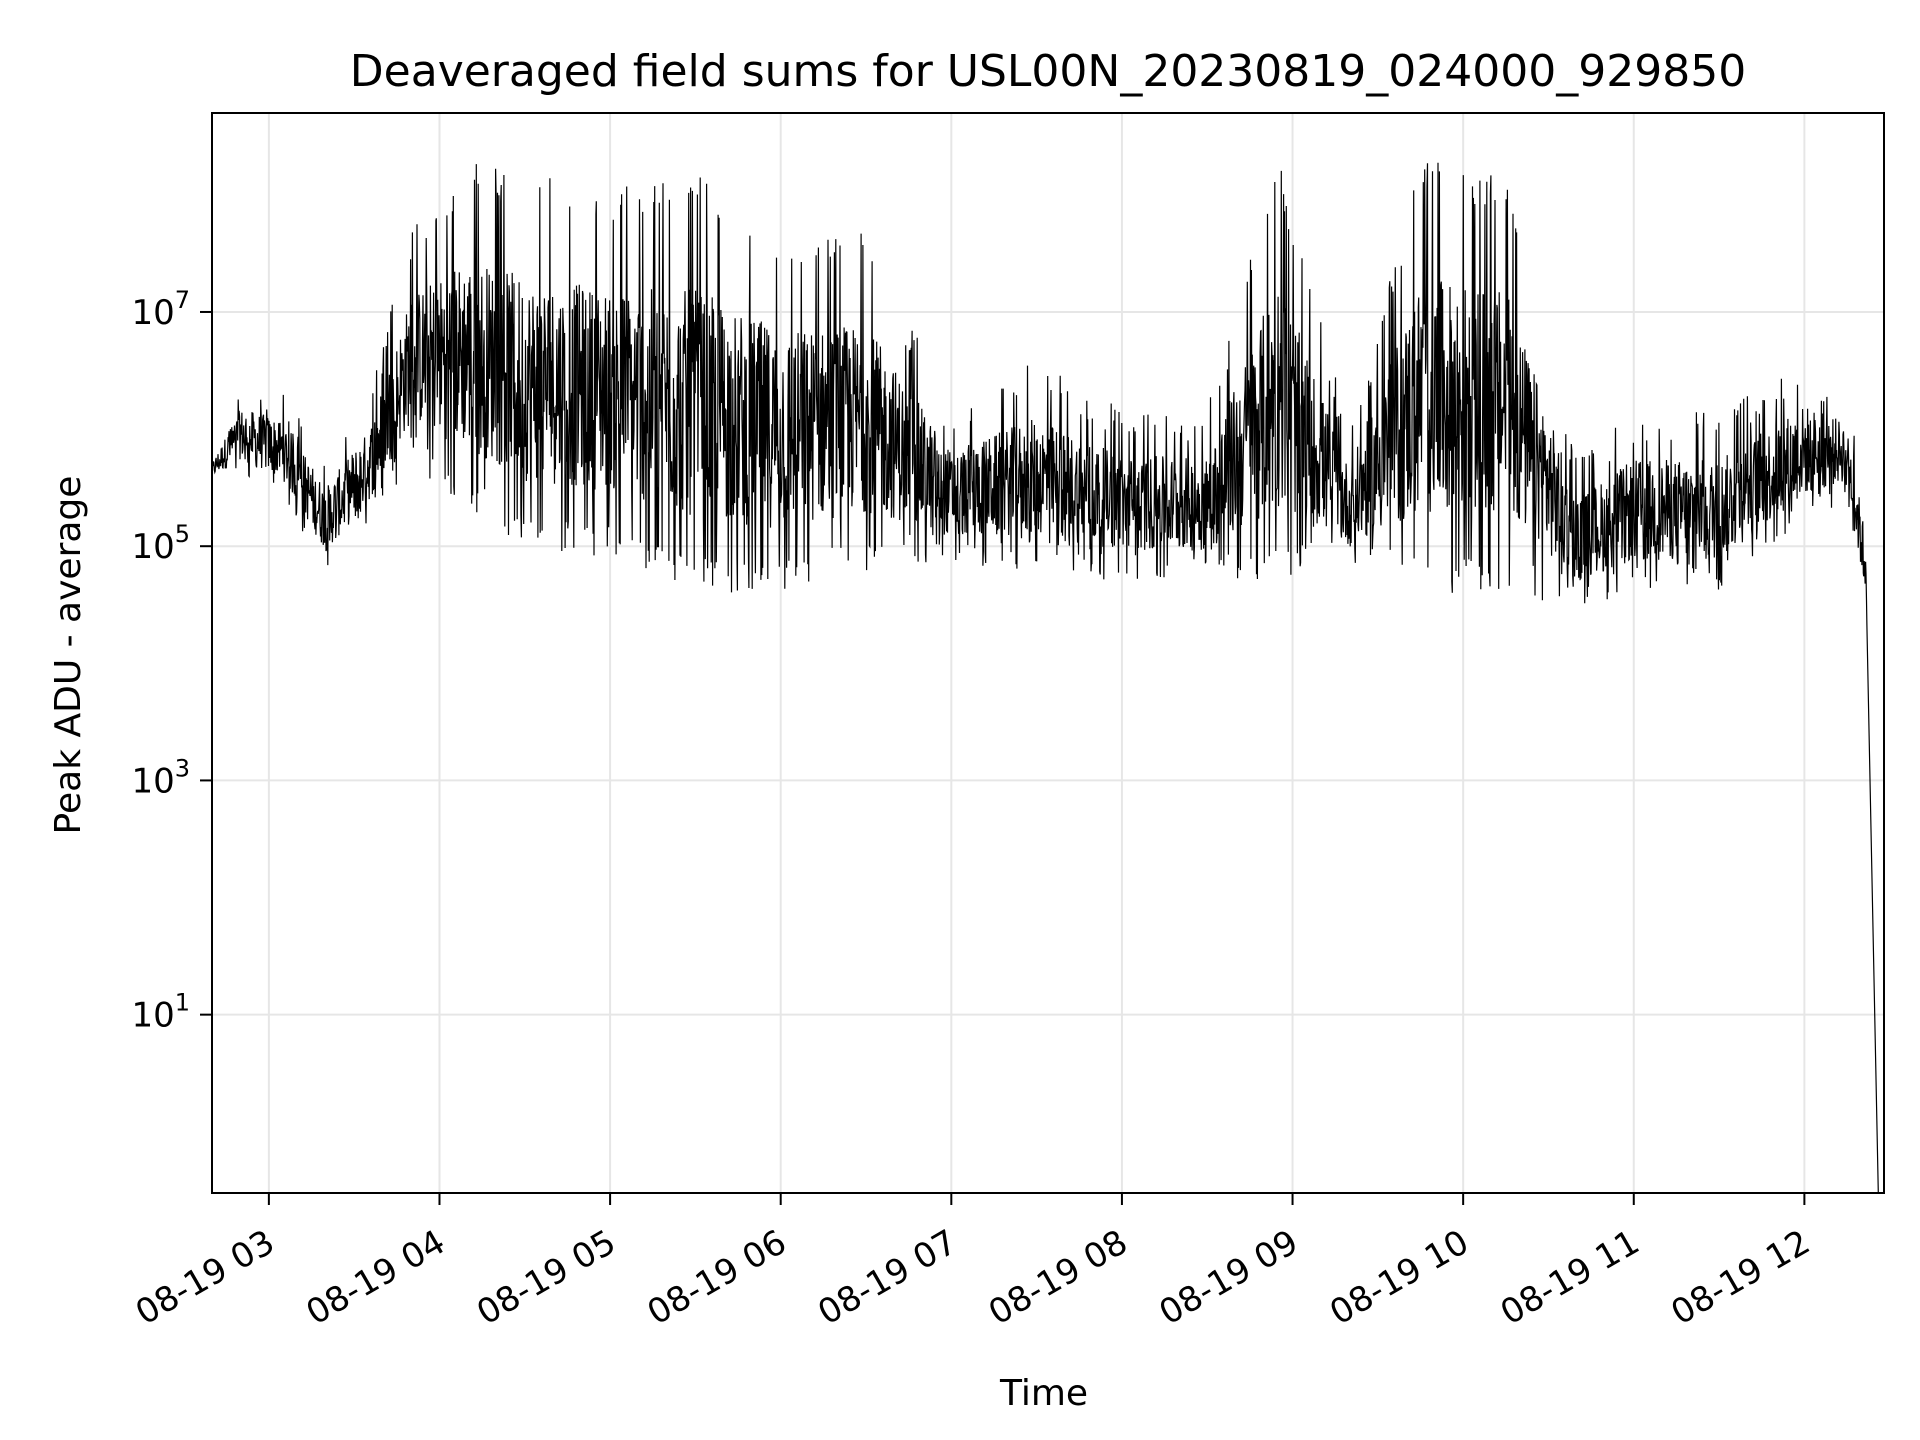 The image size is (1920, 1440). What do you see at coordinates (182, 768) in the screenshot?
I see `y-tick-exponent: 3` at bounding box center [182, 768].